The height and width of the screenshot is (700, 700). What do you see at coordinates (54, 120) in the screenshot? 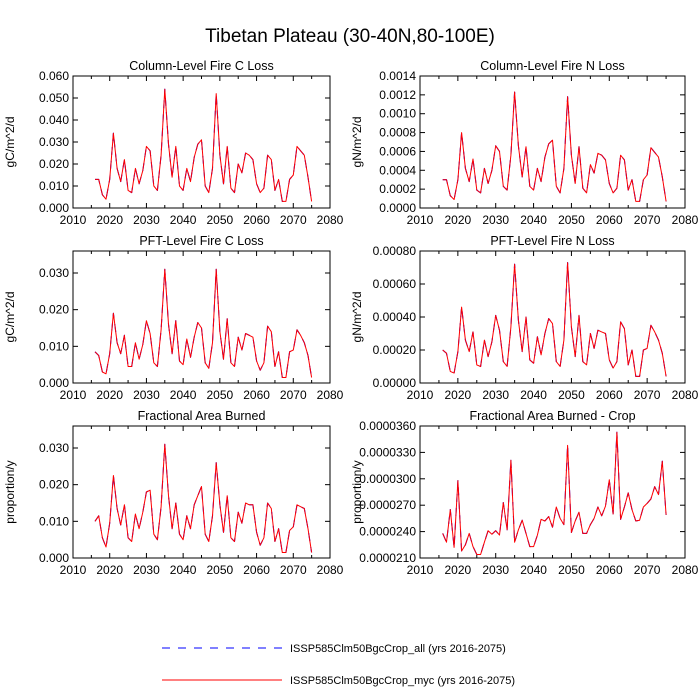
I see `y-tick-label: 0.040` at bounding box center [54, 120].